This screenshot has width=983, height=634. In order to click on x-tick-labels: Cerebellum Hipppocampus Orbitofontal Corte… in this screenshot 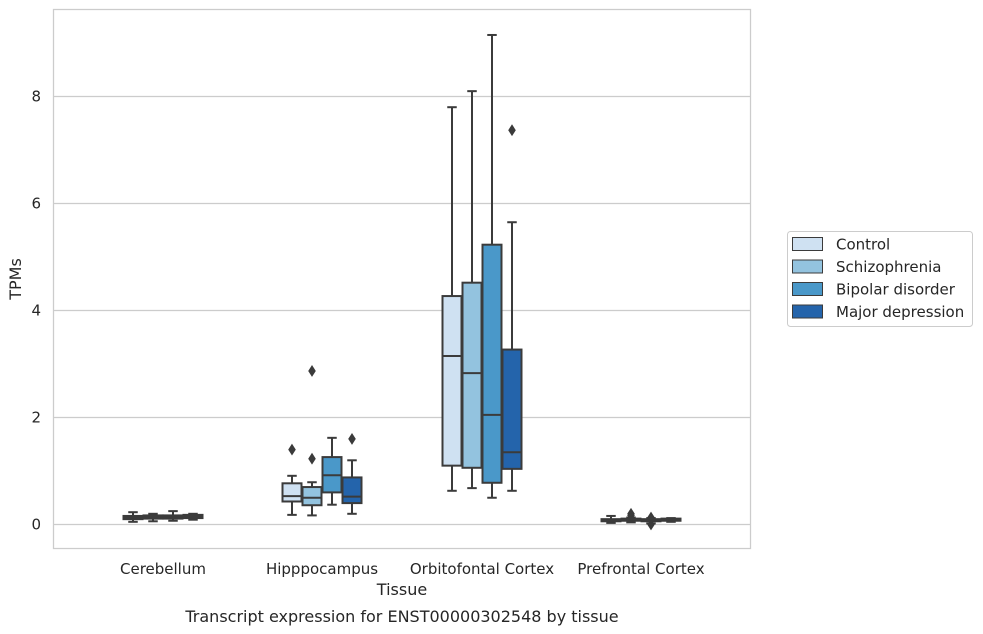, I will do `click(412, 569)`.